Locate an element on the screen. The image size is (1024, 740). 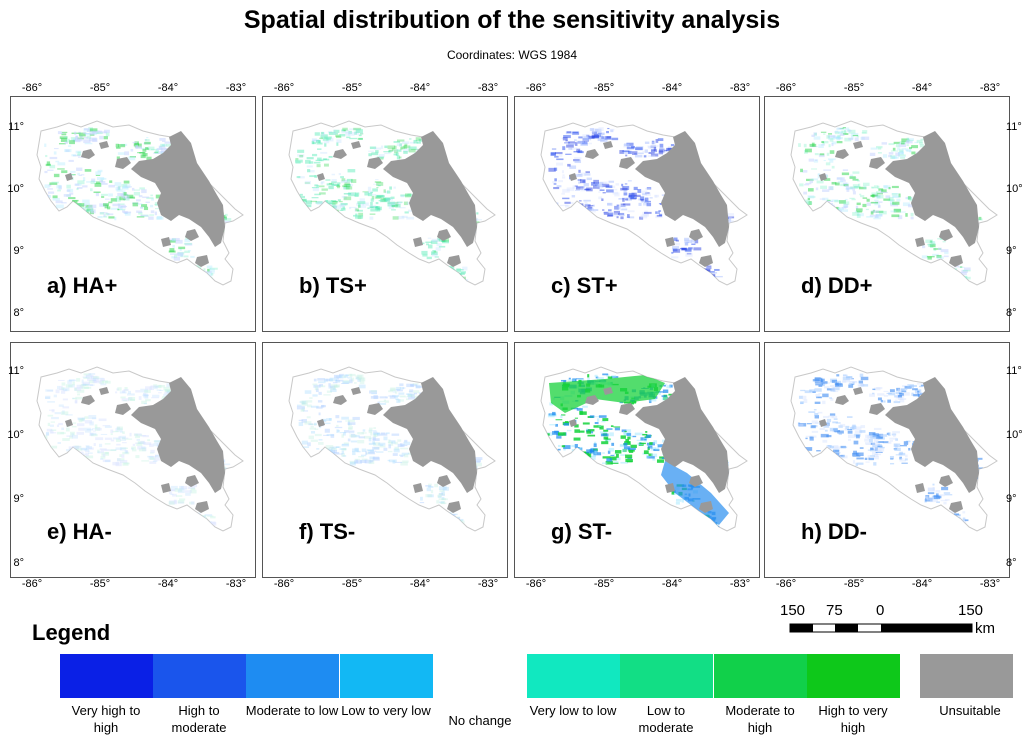
y-tick-label-right: 10° is located at coordinates (1014, 435).